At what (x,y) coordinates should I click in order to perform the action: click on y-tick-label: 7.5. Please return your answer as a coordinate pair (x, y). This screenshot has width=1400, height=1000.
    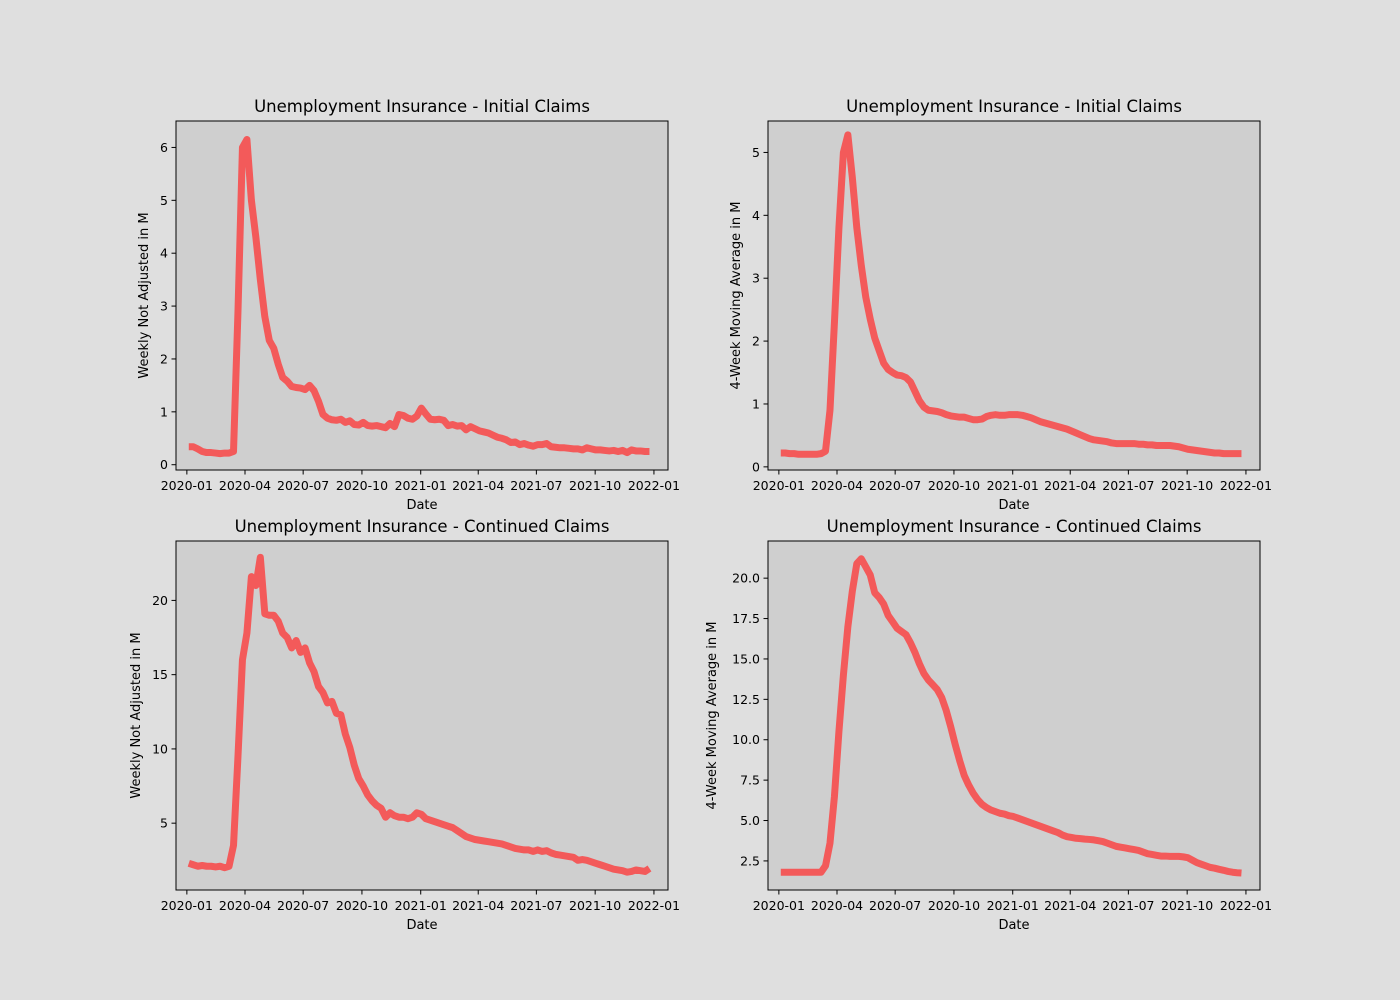
    Looking at the image, I should click on (750, 780).